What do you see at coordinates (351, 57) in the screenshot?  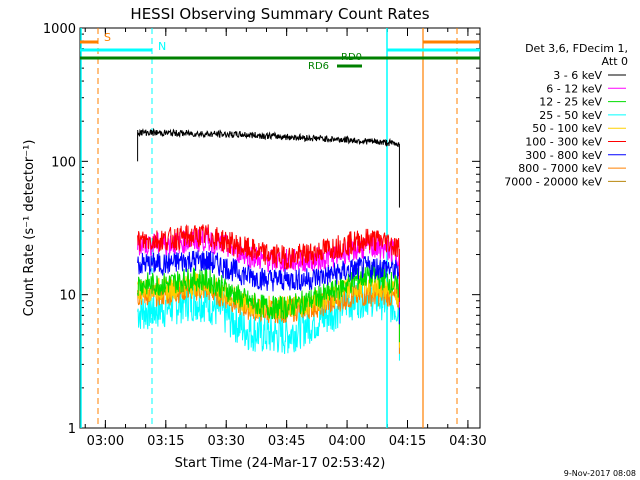 I see `rd0-label: RD0` at bounding box center [351, 57].